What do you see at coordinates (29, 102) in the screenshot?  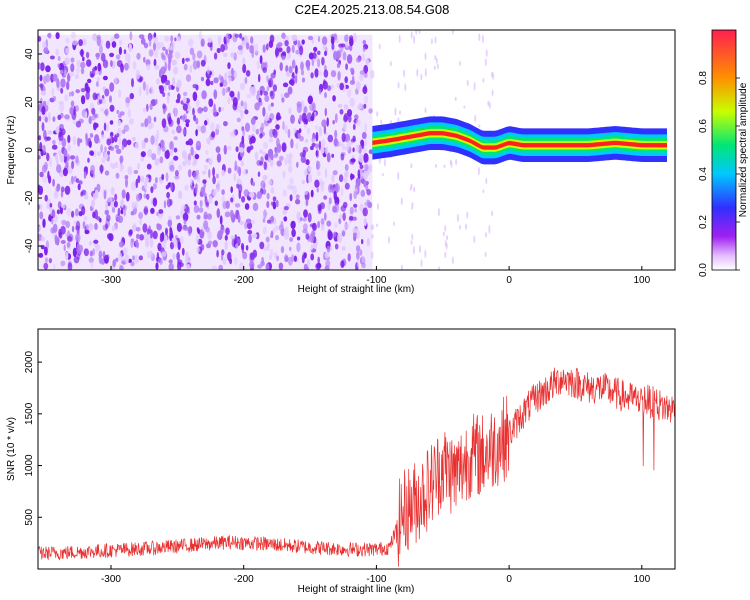 I see `y-tick-label: 20` at bounding box center [29, 102].